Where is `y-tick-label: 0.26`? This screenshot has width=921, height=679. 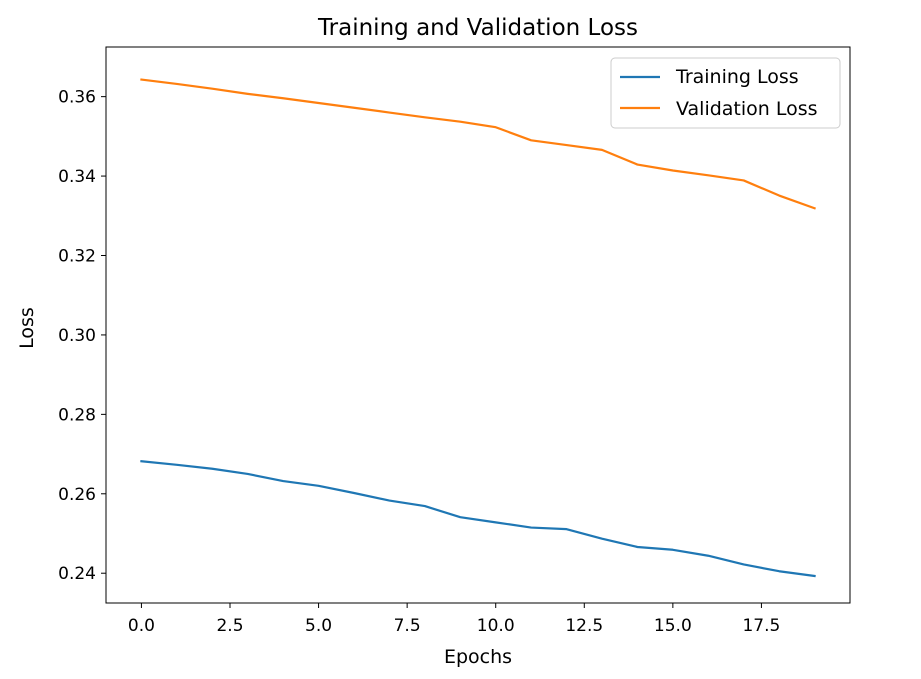
y-tick-label: 0.26 is located at coordinates (77, 495).